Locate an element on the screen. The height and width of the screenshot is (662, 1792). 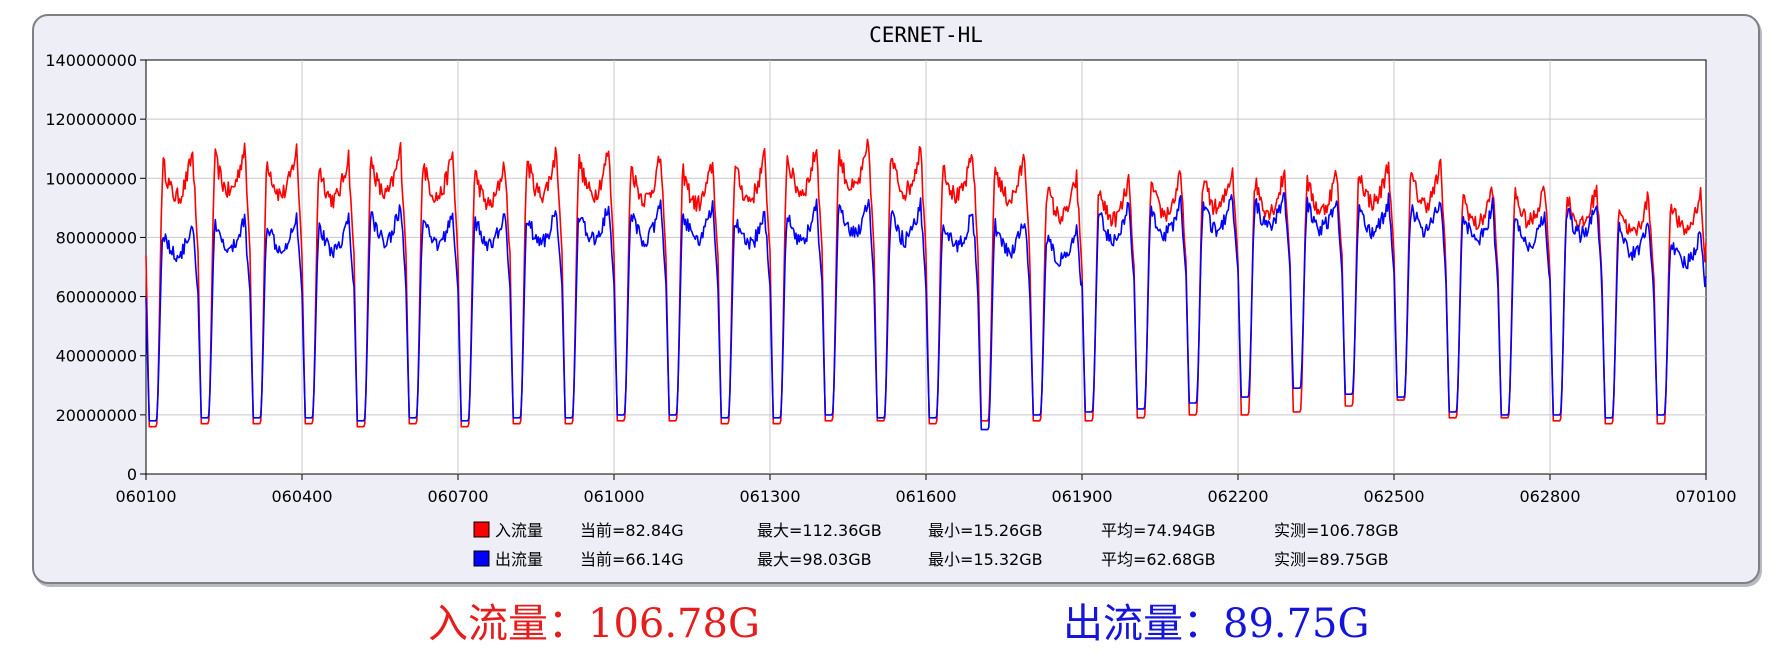
legend-stat-max: 最大=112.36GB is located at coordinates (819, 530).